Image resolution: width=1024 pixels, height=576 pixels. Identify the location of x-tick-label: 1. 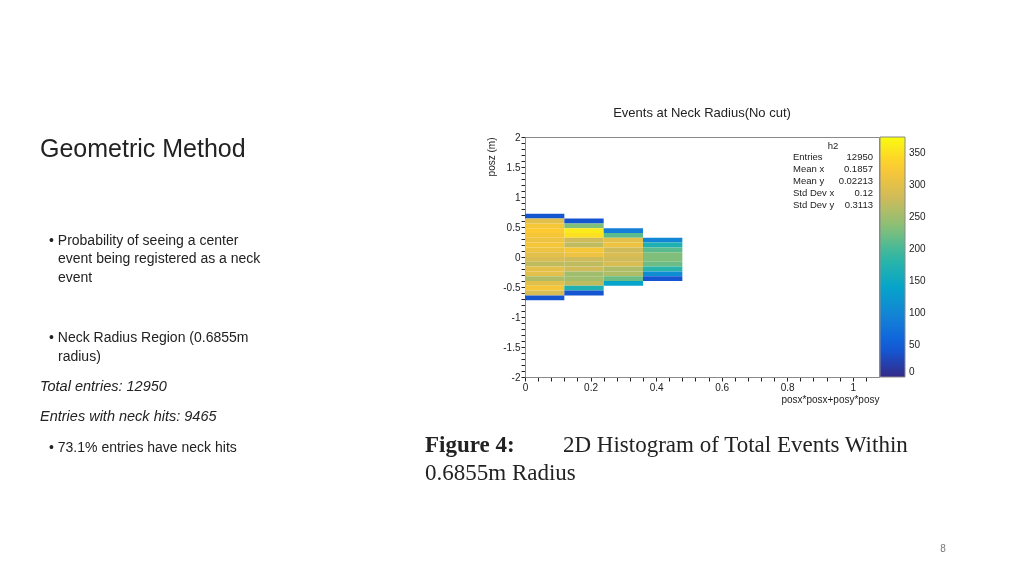
(853, 387).